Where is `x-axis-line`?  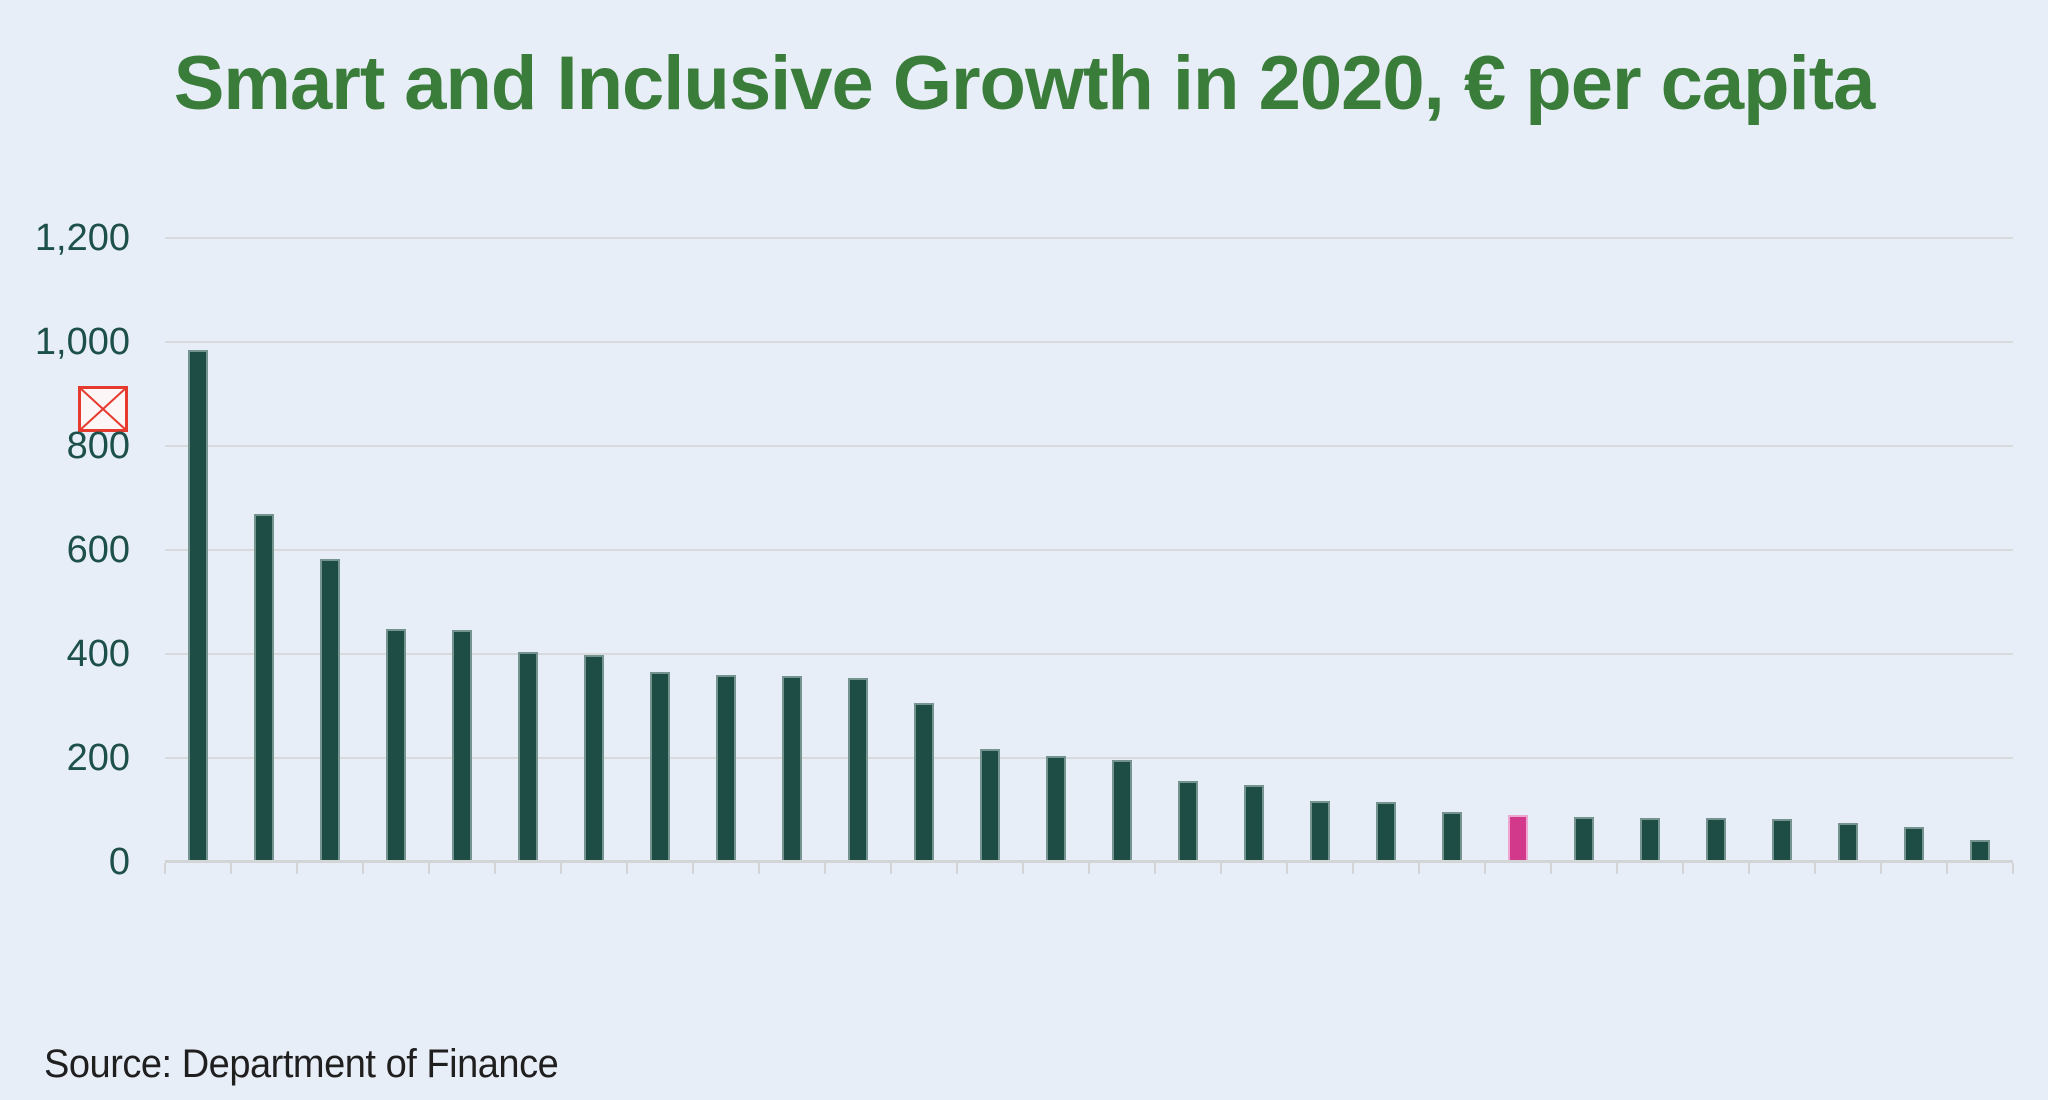 x-axis-line is located at coordinates (1089, 861).